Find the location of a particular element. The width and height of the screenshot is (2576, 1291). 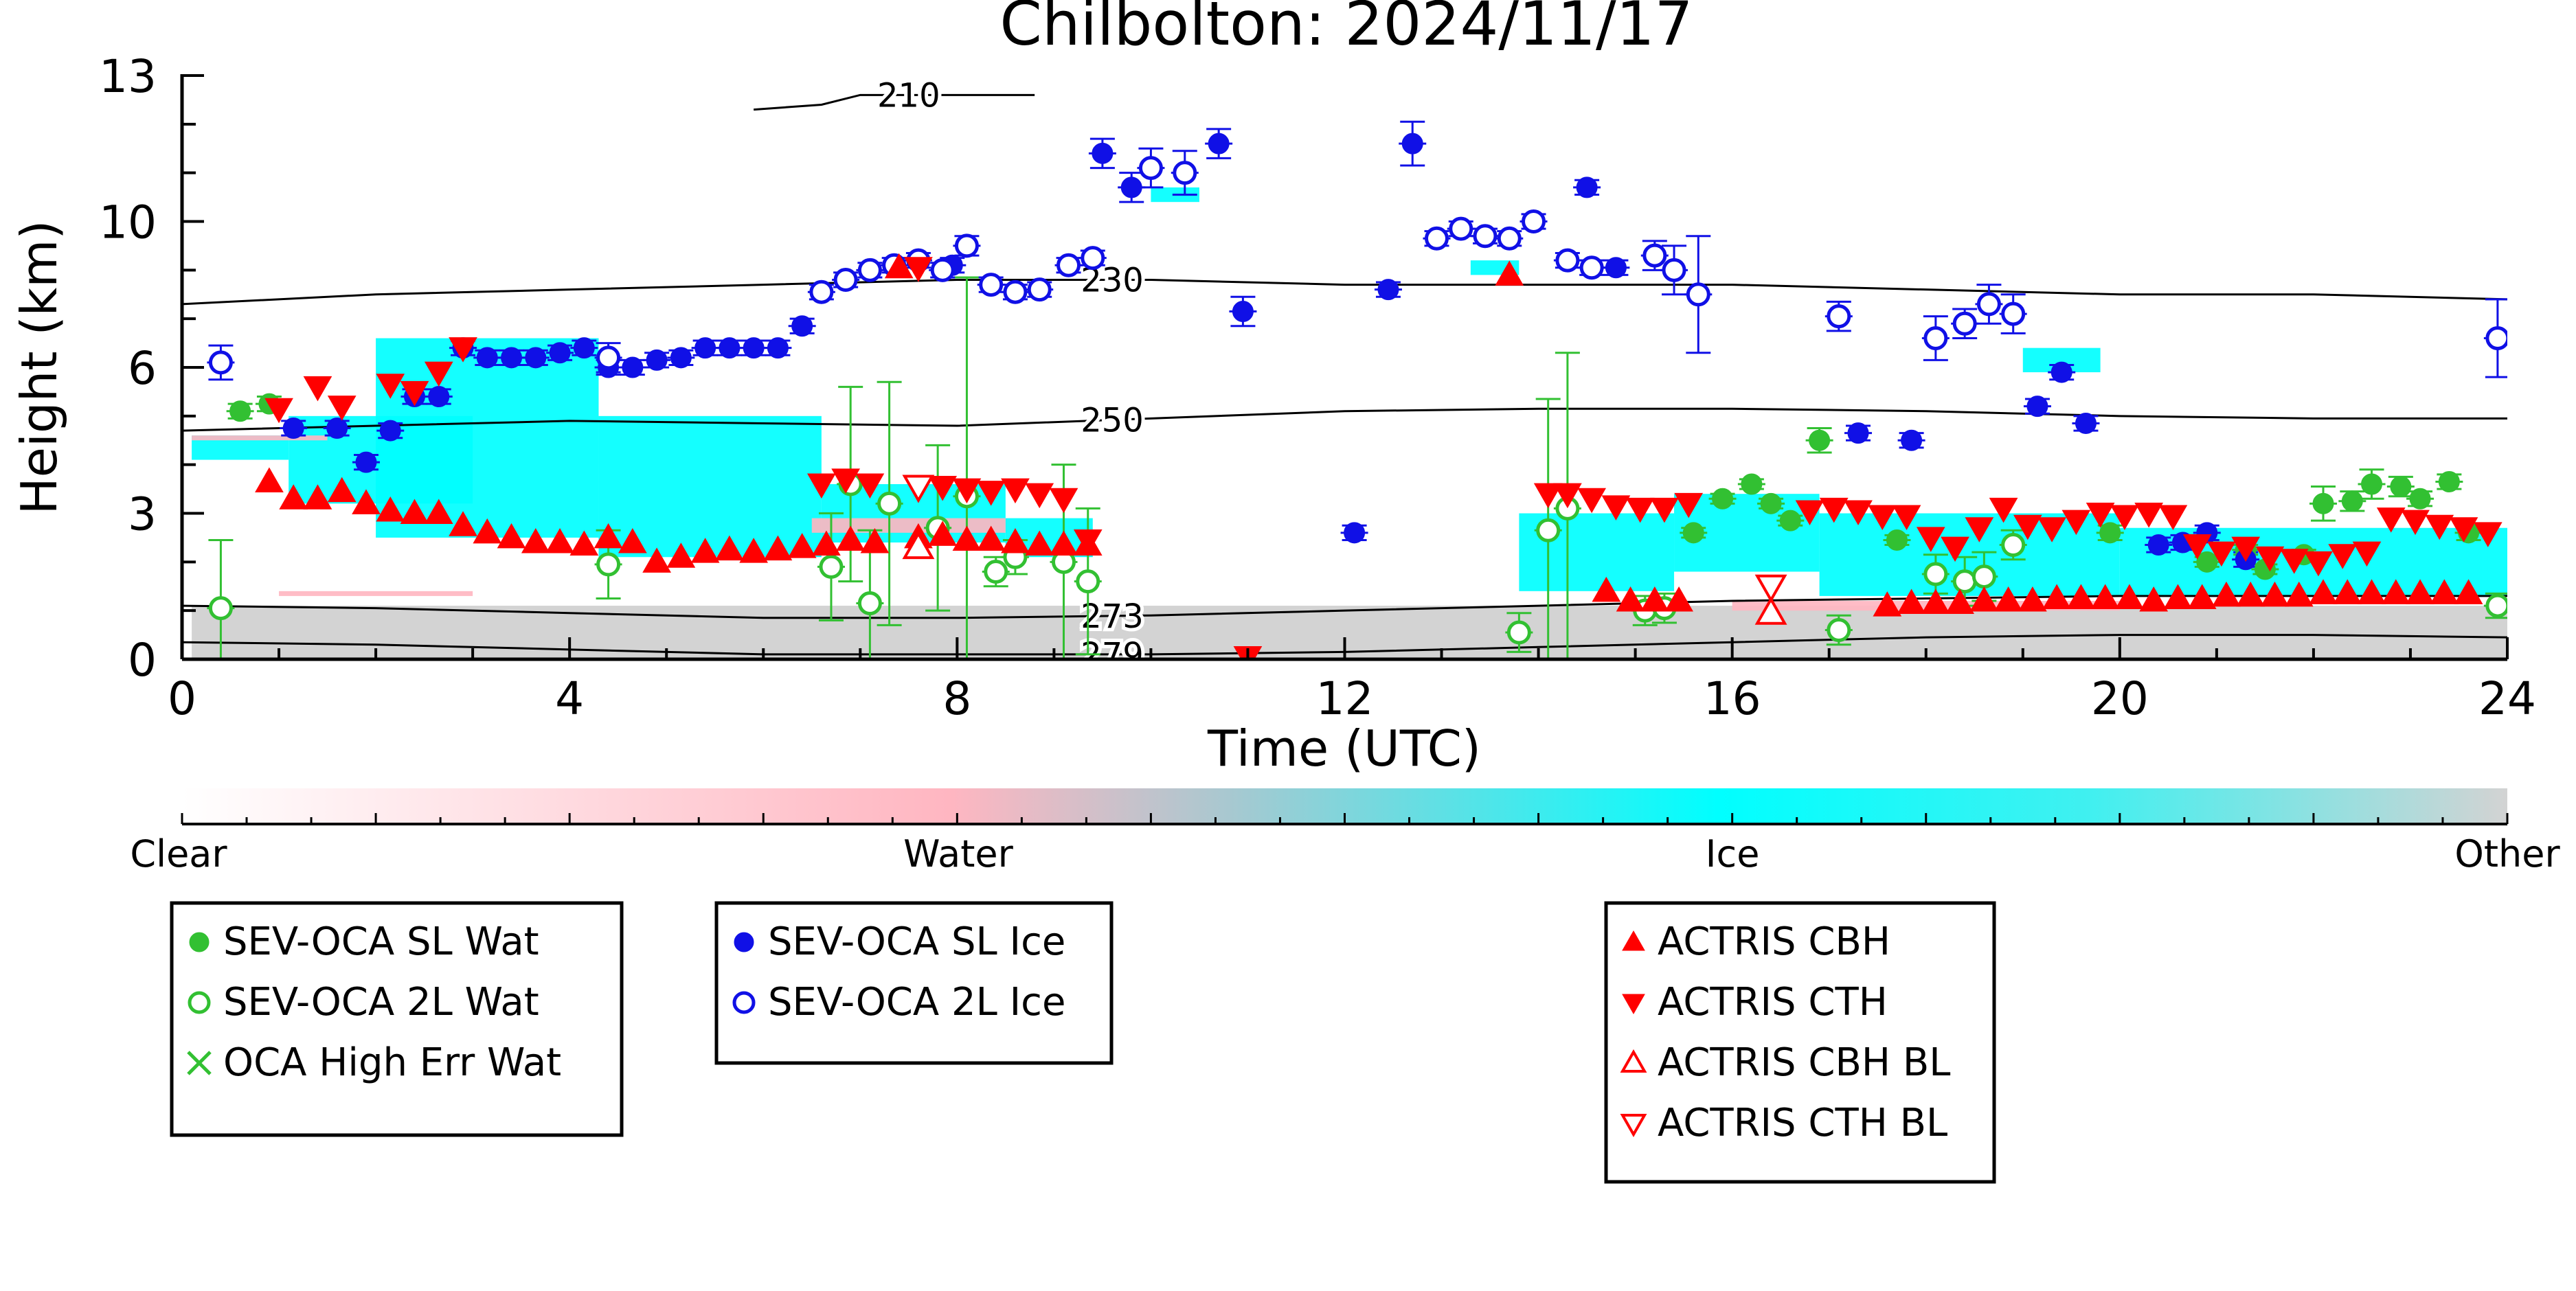

legend-marker-sev-oca-sl-ice is located at coordinates (744, 942).